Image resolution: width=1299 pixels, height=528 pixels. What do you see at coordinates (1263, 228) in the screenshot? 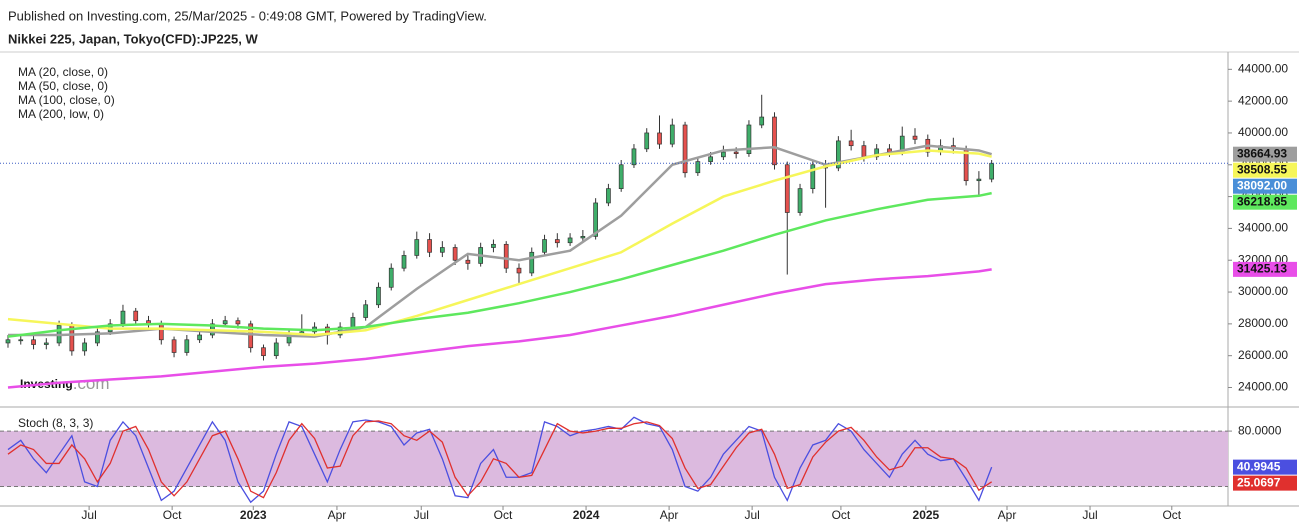
I see `y-tick-label: 34000.00` at bounding box center [1263, 228].